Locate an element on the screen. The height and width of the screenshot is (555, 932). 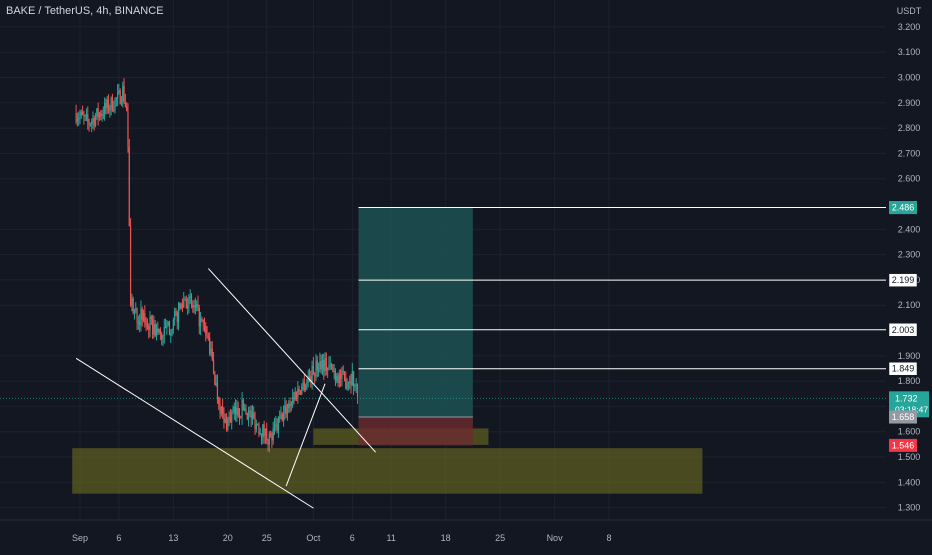
price-tick-label: 1.800 is located at coordinates (909, 381).